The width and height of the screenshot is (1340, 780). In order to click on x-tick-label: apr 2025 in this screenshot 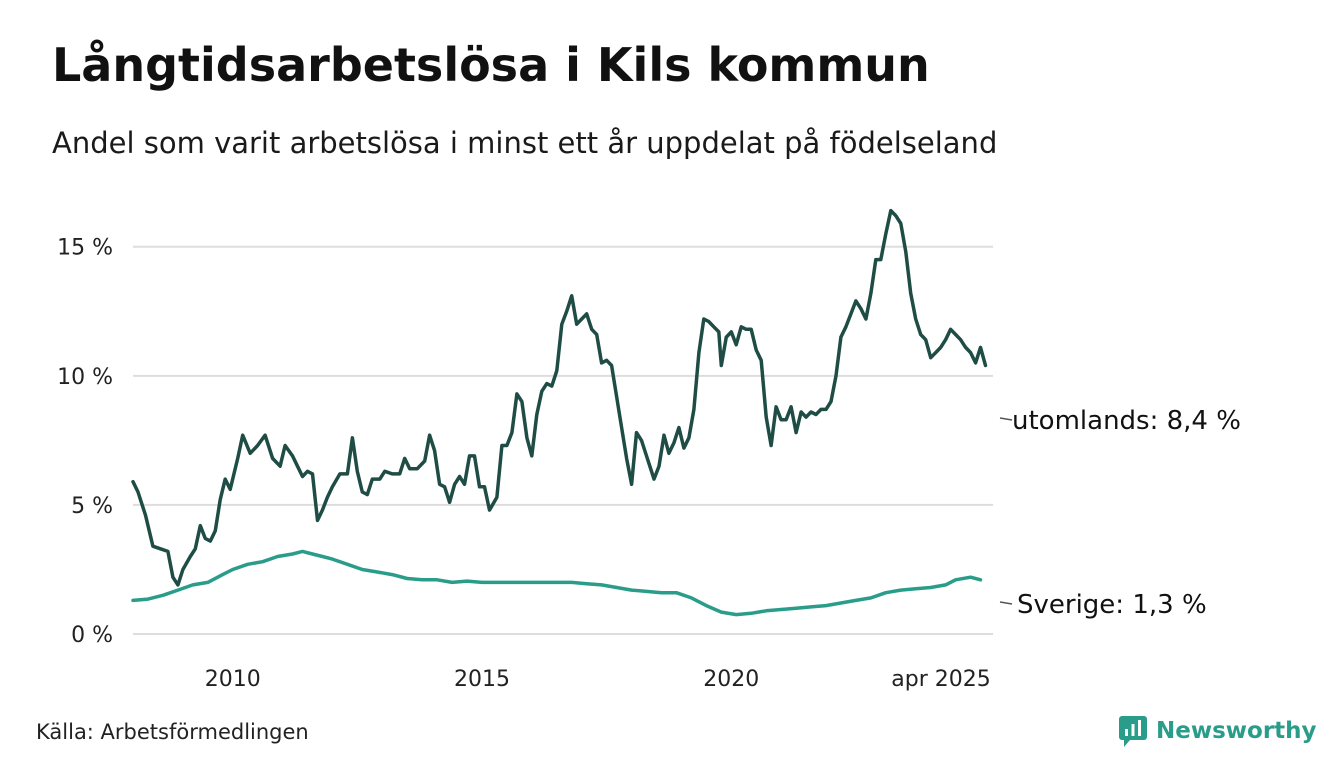, I will do `click(940, 679)`.